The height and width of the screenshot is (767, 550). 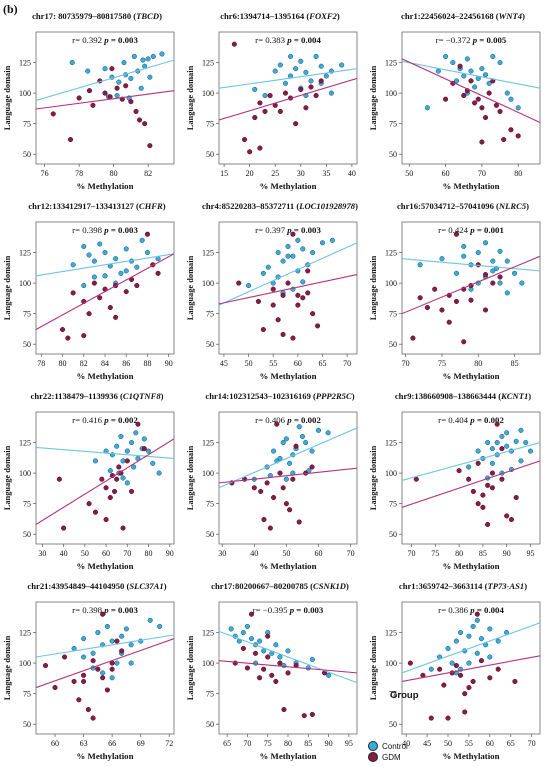 What do you see at coordinates (532, 743) in the screenshot?
I see `x-tick-label: 70` at bounding box center [532, 743].